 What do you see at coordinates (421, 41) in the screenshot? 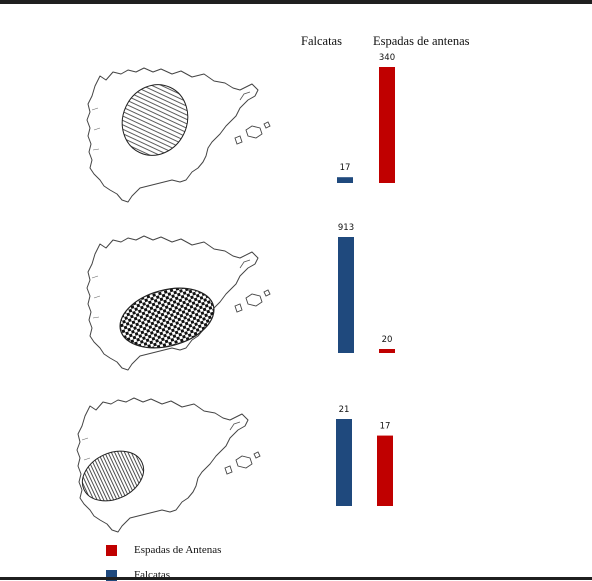
I see `espadas-column-header: Espadas de antenas` at bounding box center [421, 41].